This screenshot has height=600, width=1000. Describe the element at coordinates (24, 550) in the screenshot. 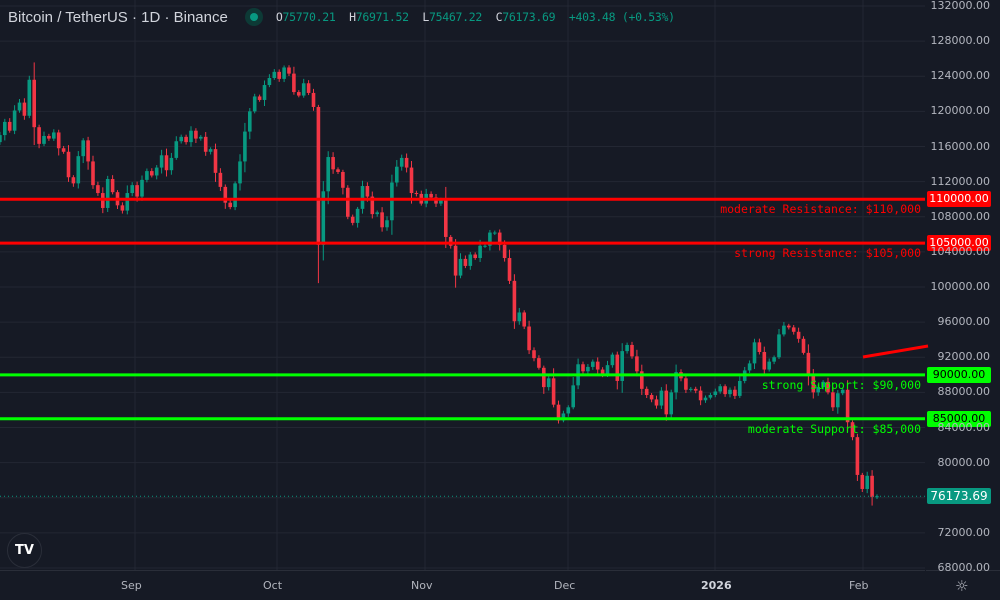

I see `tradingview-logo-icon: TV` at that location.